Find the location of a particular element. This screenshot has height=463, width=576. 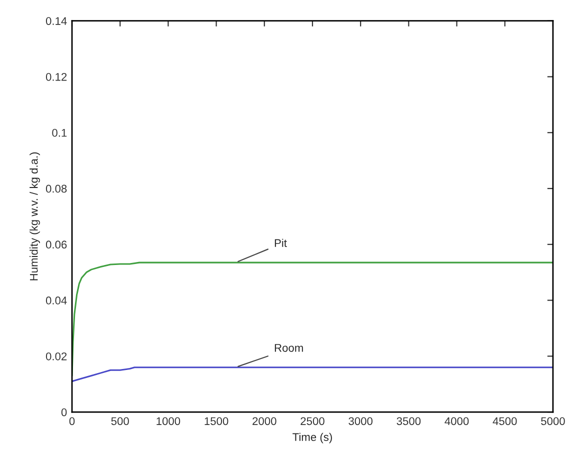

line-series is located at coordinates (312, 374).